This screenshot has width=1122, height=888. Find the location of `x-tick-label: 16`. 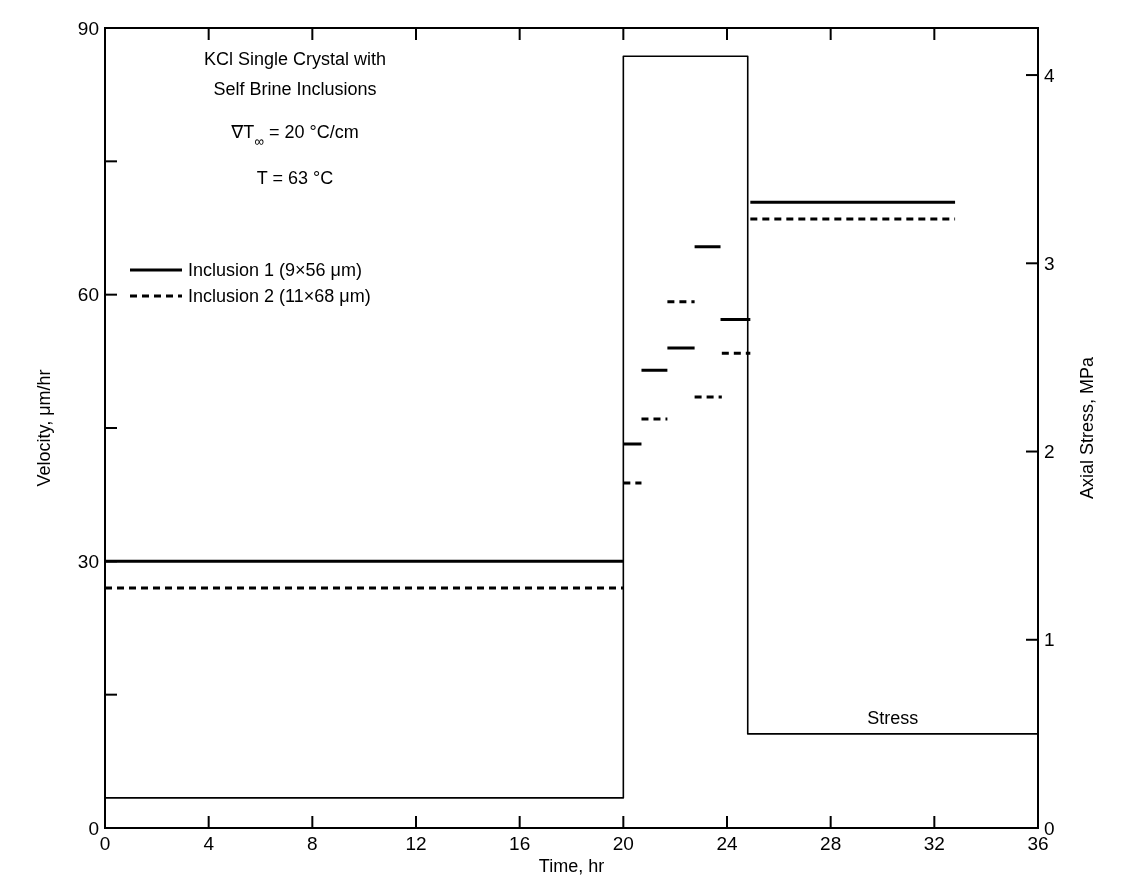

x-tick-label: 16 is located at coordinates (520, 843).